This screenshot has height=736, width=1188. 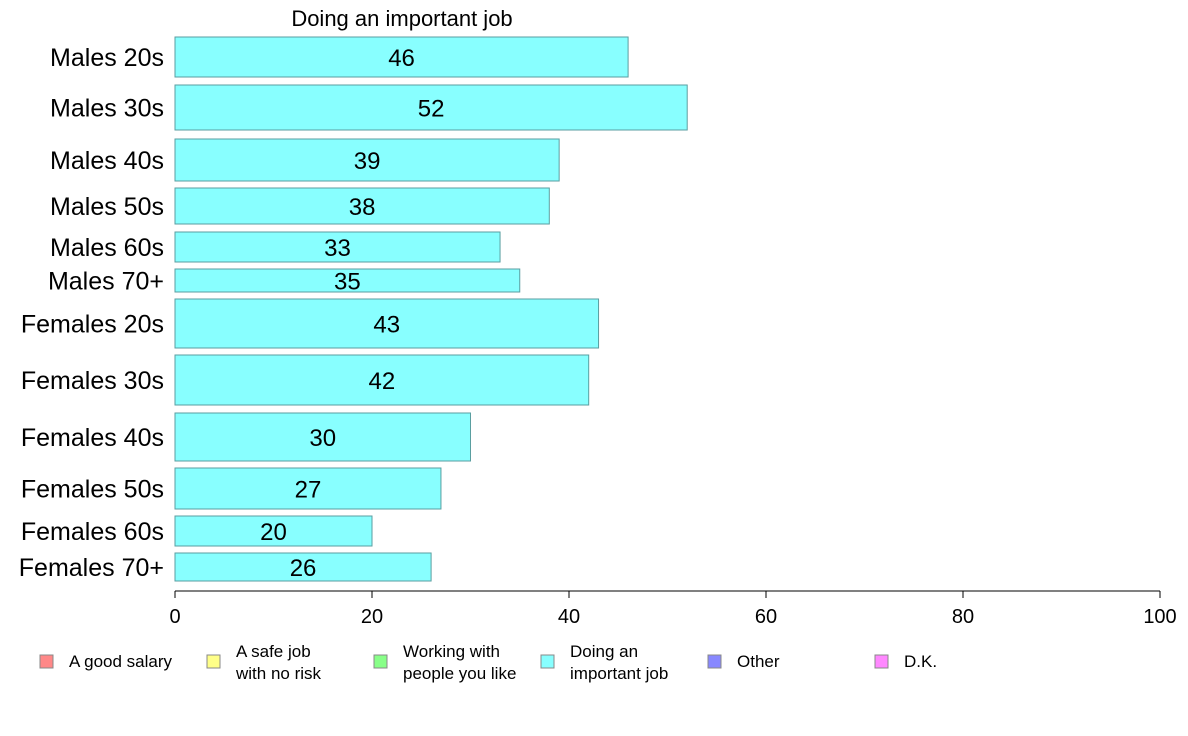 I want to click on data-label: 39, so click(x=367, y=161).